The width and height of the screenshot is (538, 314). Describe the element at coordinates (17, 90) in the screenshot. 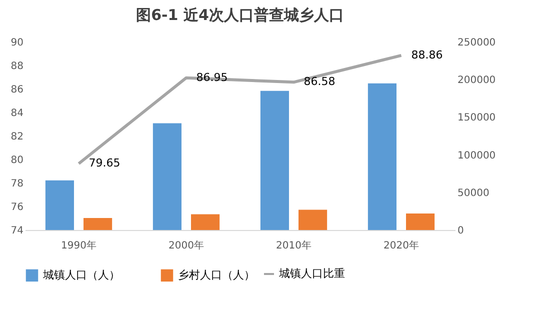

I see `y-tick-label: 86` at that location.